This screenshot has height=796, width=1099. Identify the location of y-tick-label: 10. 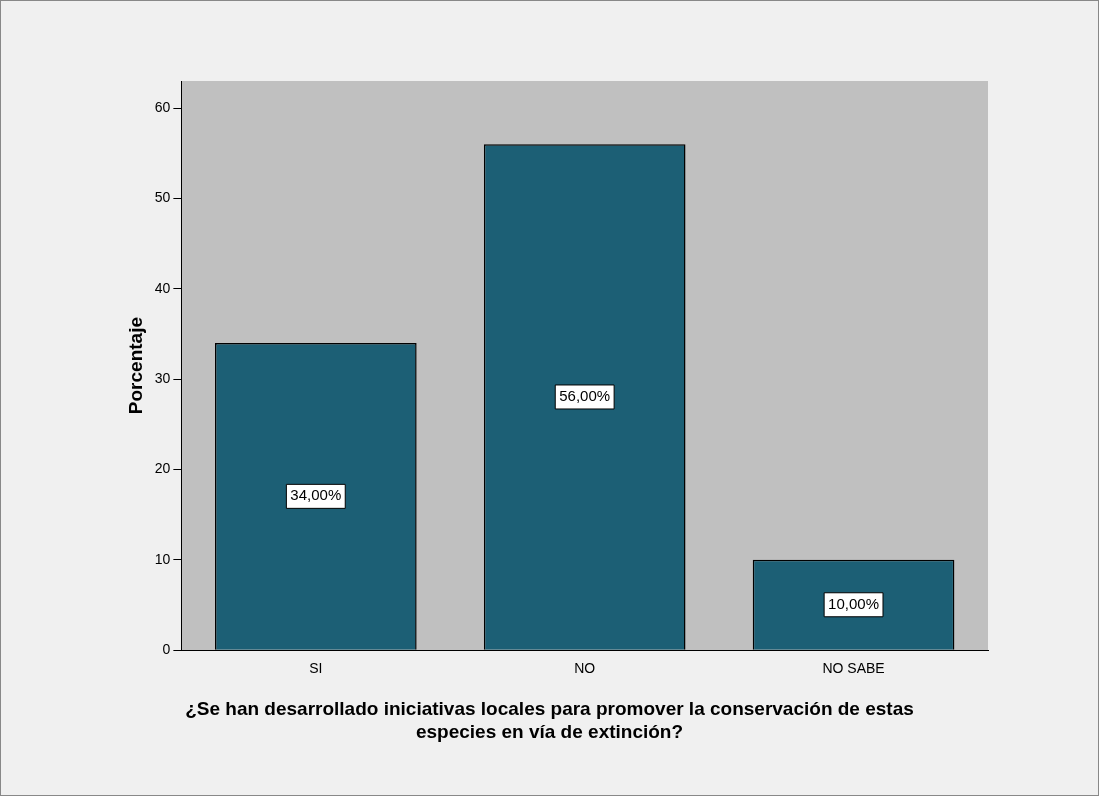
(162, 558).